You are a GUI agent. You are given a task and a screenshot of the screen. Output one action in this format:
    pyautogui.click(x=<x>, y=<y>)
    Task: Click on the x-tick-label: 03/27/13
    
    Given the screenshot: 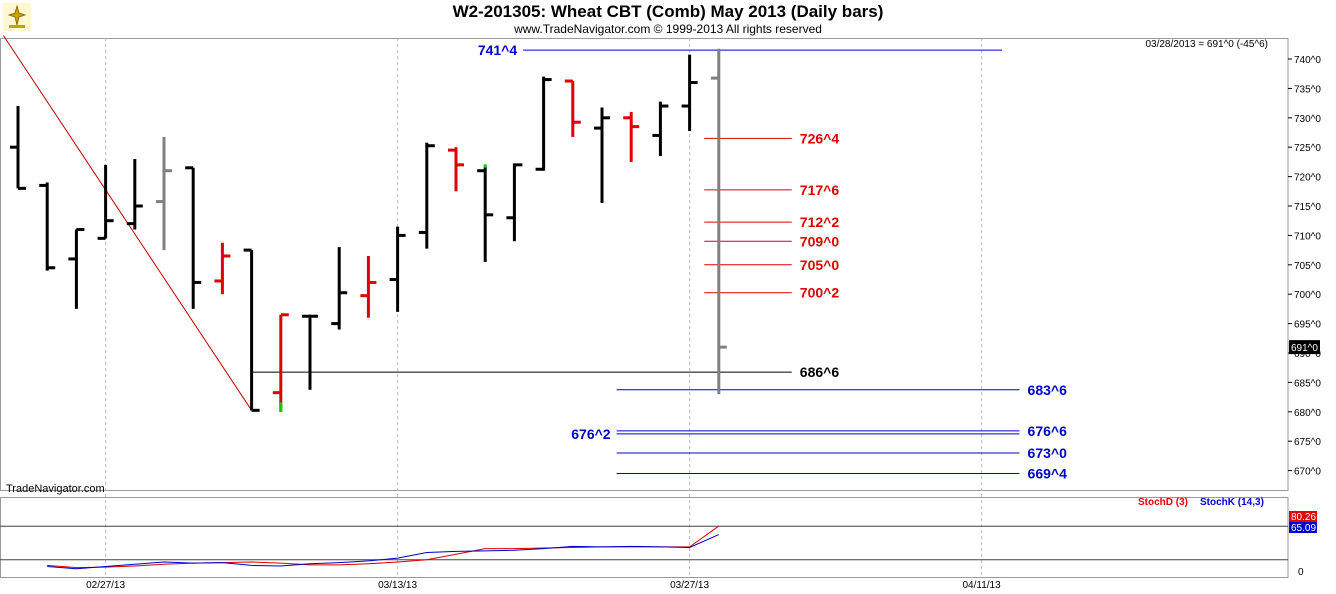 What is the action you would take?
    pyautogui.click(x=689, y=585)
    